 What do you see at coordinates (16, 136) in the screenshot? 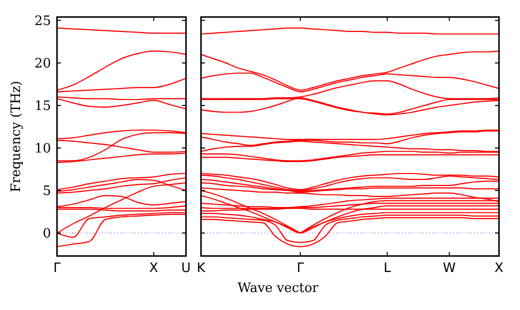
I see `y-axis-title: Frequency (THz)` at bounding box center [16, 136].